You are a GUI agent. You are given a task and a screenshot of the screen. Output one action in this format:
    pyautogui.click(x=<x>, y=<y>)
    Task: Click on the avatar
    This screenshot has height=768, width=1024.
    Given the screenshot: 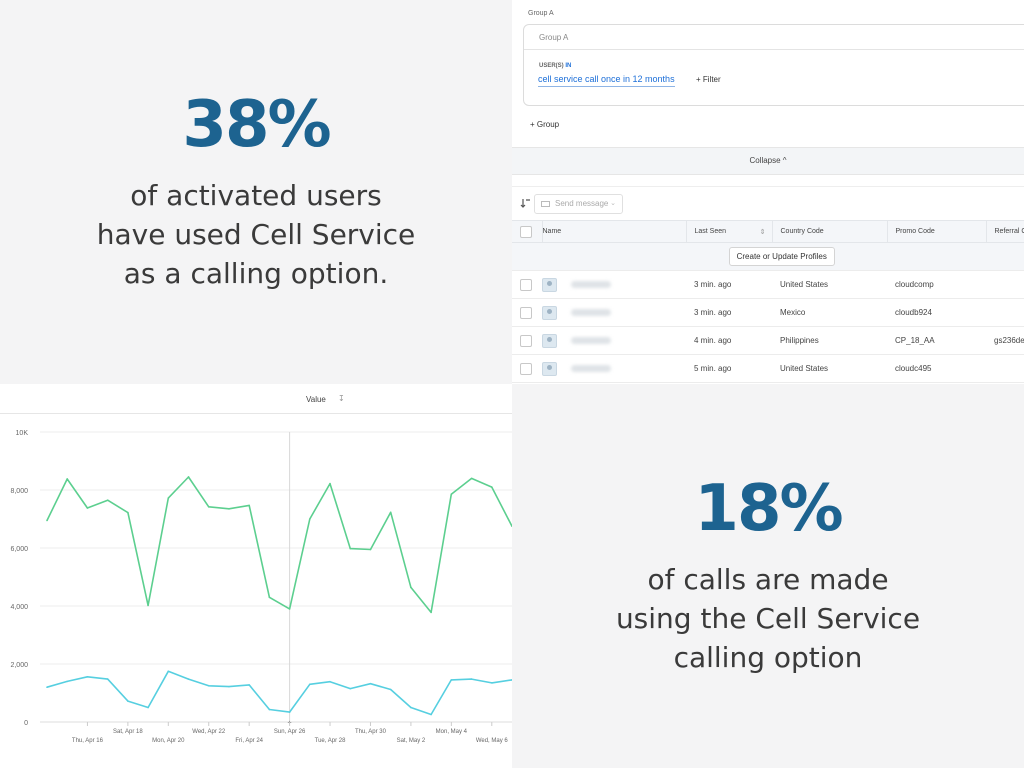 What is the action you would take?
    pyautogui.click(x=549, y=312)
    